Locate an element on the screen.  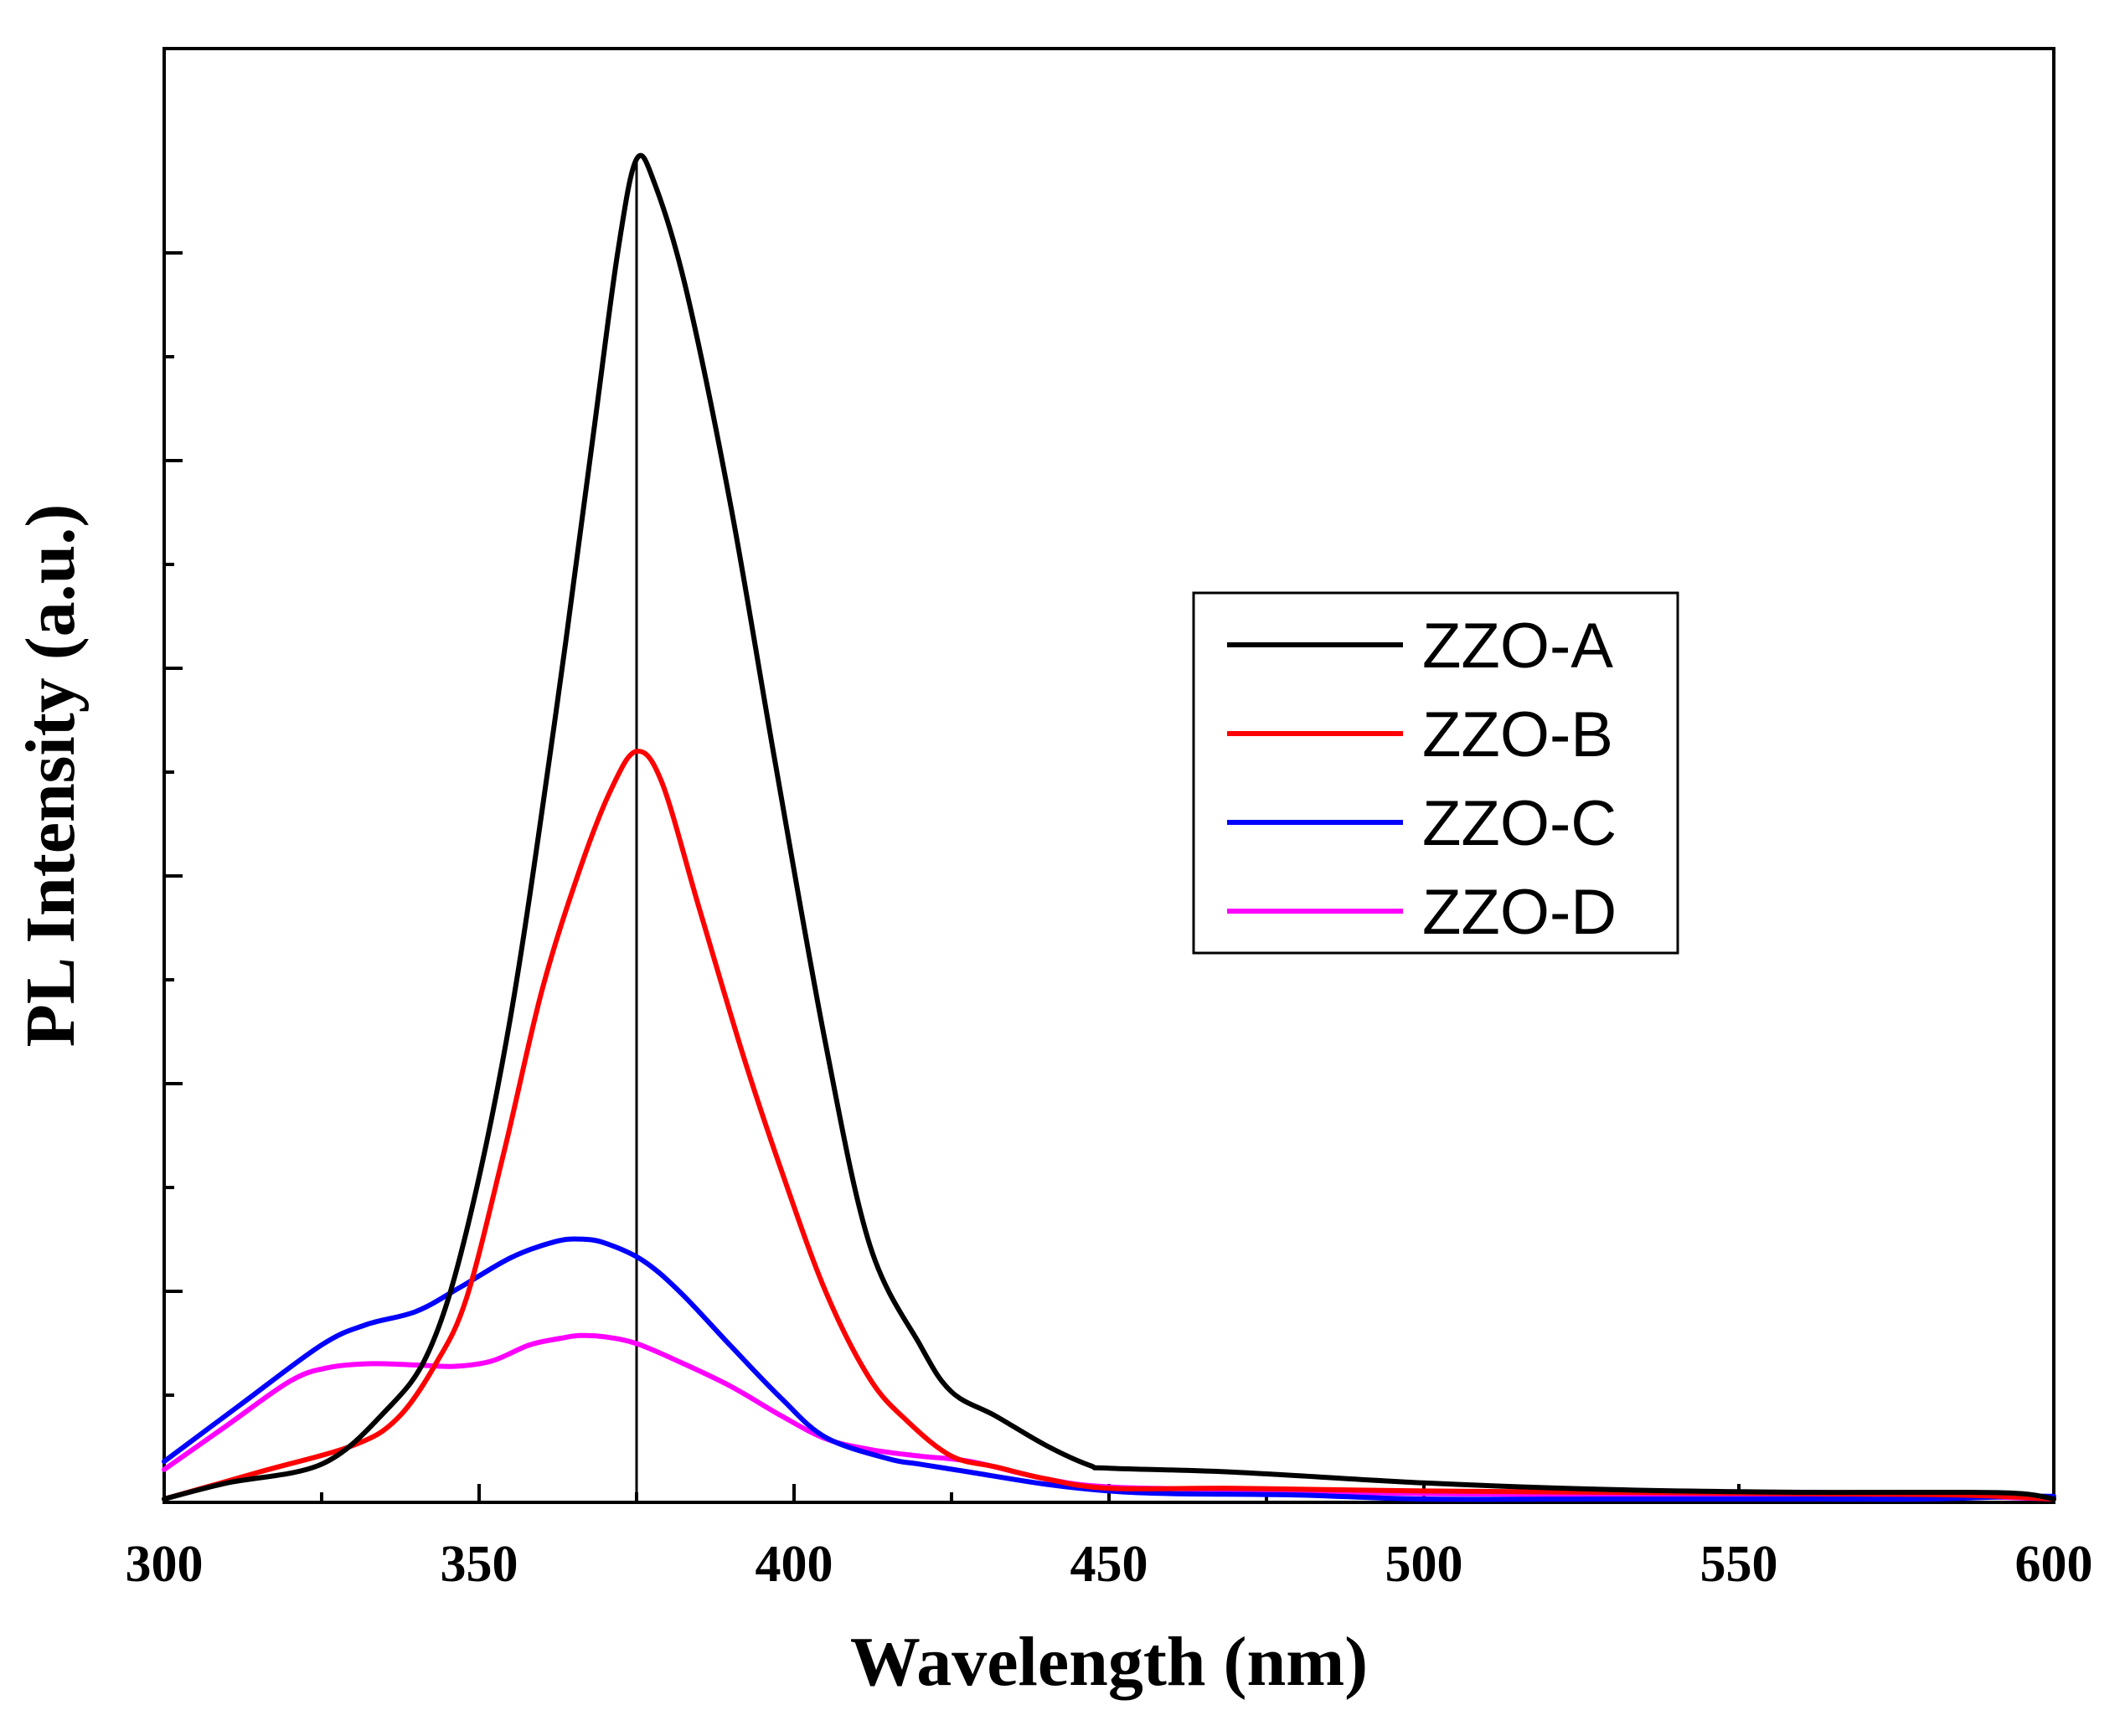
series-line-zzo-d is located at coordinates (1109, 1417).